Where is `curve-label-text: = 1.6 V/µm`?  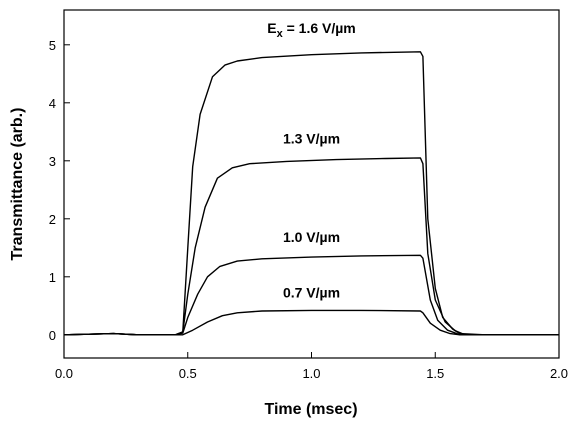 curve-label-text: = 1.6 V/µm is located at coordinates (319, 28).